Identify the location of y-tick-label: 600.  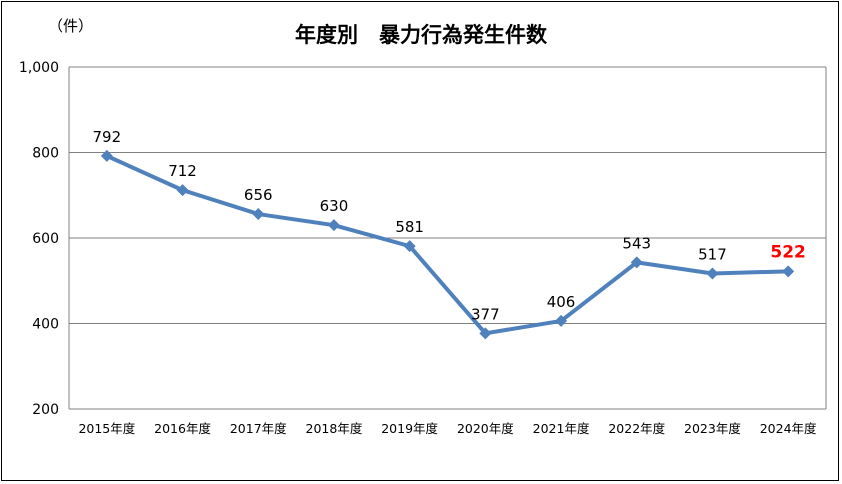
(45, 239).